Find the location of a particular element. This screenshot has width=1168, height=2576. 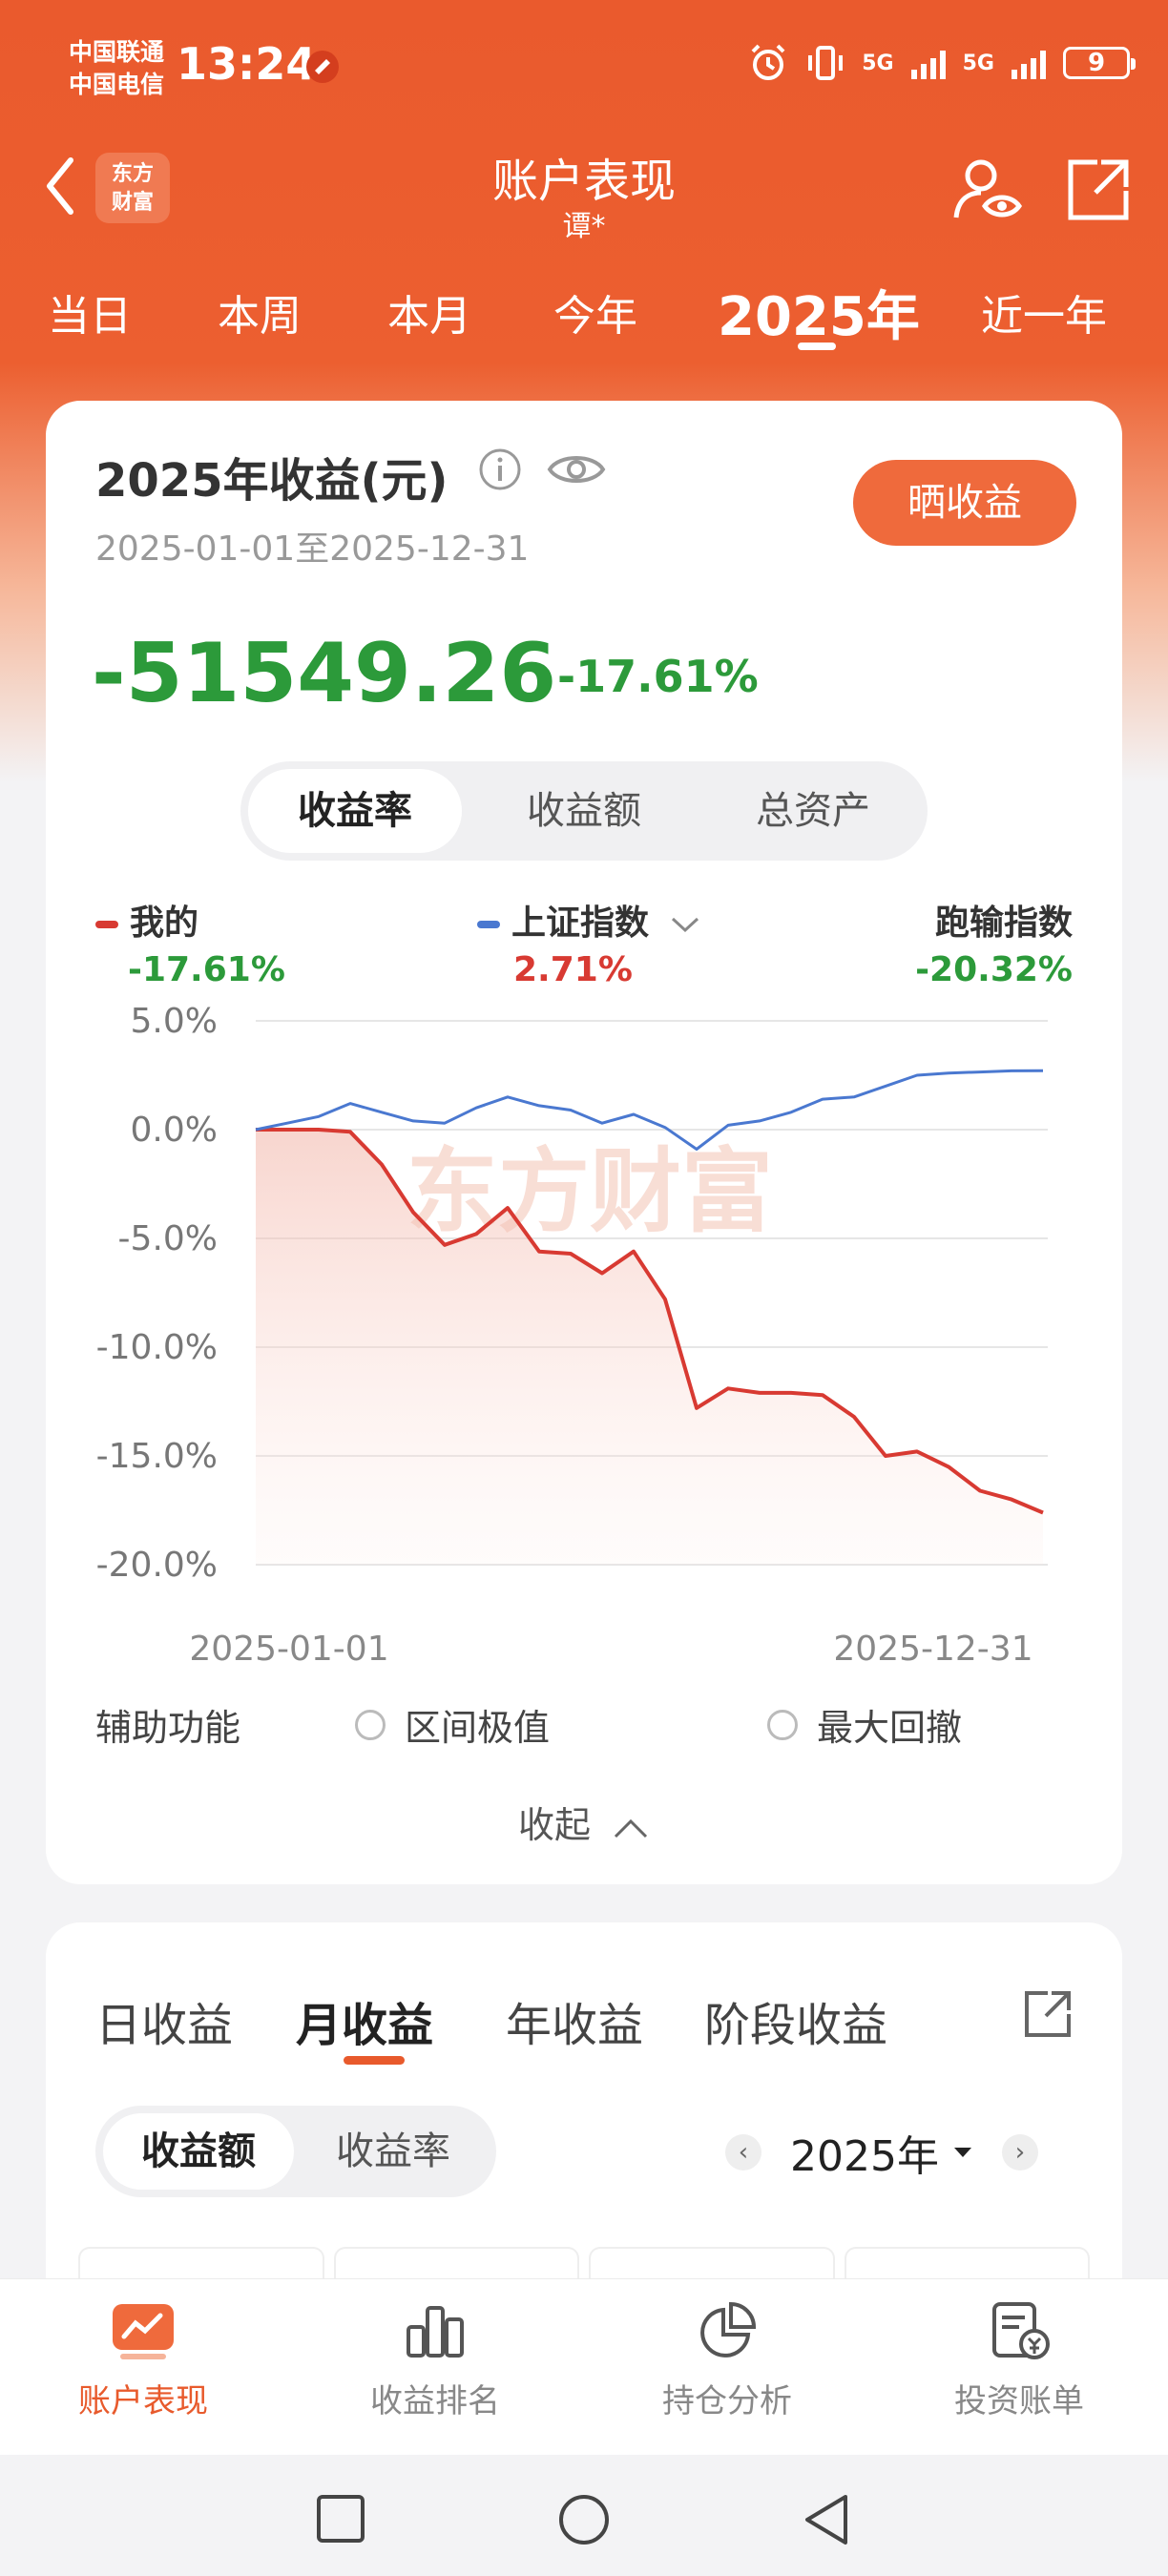

returns-mode-segment: 收益额 收益率 is located at coordinates (295, 2151).